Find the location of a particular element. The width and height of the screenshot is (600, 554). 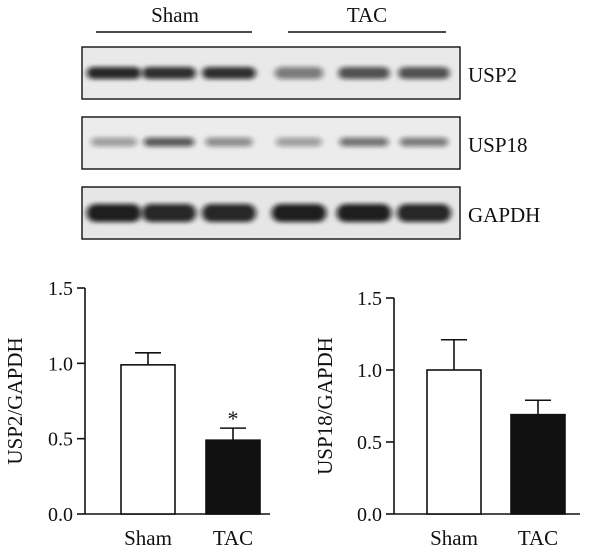

sham-group-label: Sham is located at coordinates (175, 15).